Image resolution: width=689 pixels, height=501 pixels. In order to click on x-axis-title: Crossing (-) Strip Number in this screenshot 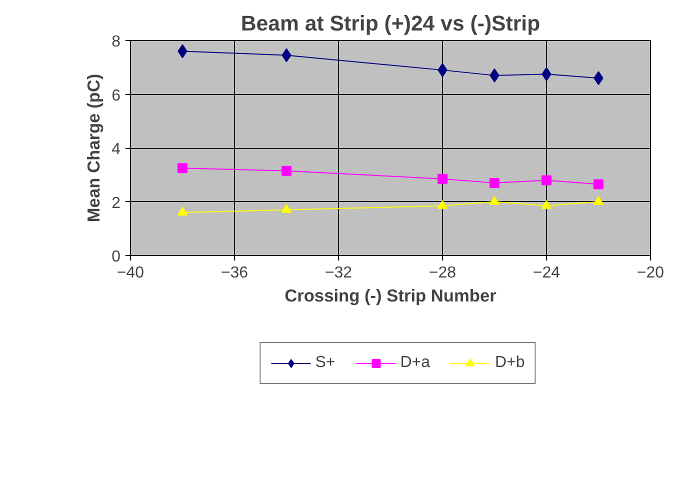, I will do `click(390, 296)`.